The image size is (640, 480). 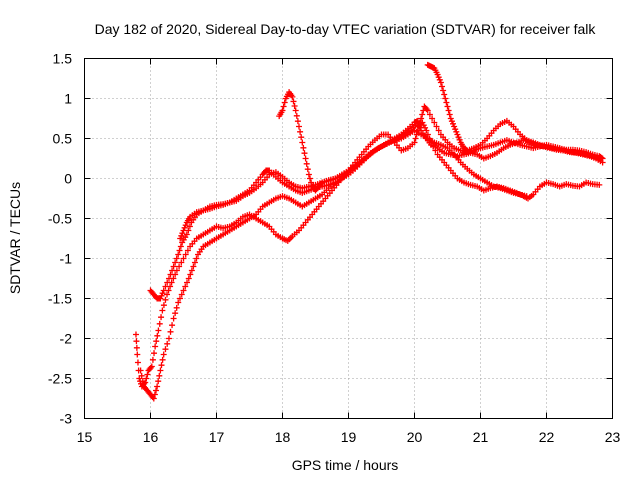 I want to click on x-tick-label: 22, so click(x=547, y=437).